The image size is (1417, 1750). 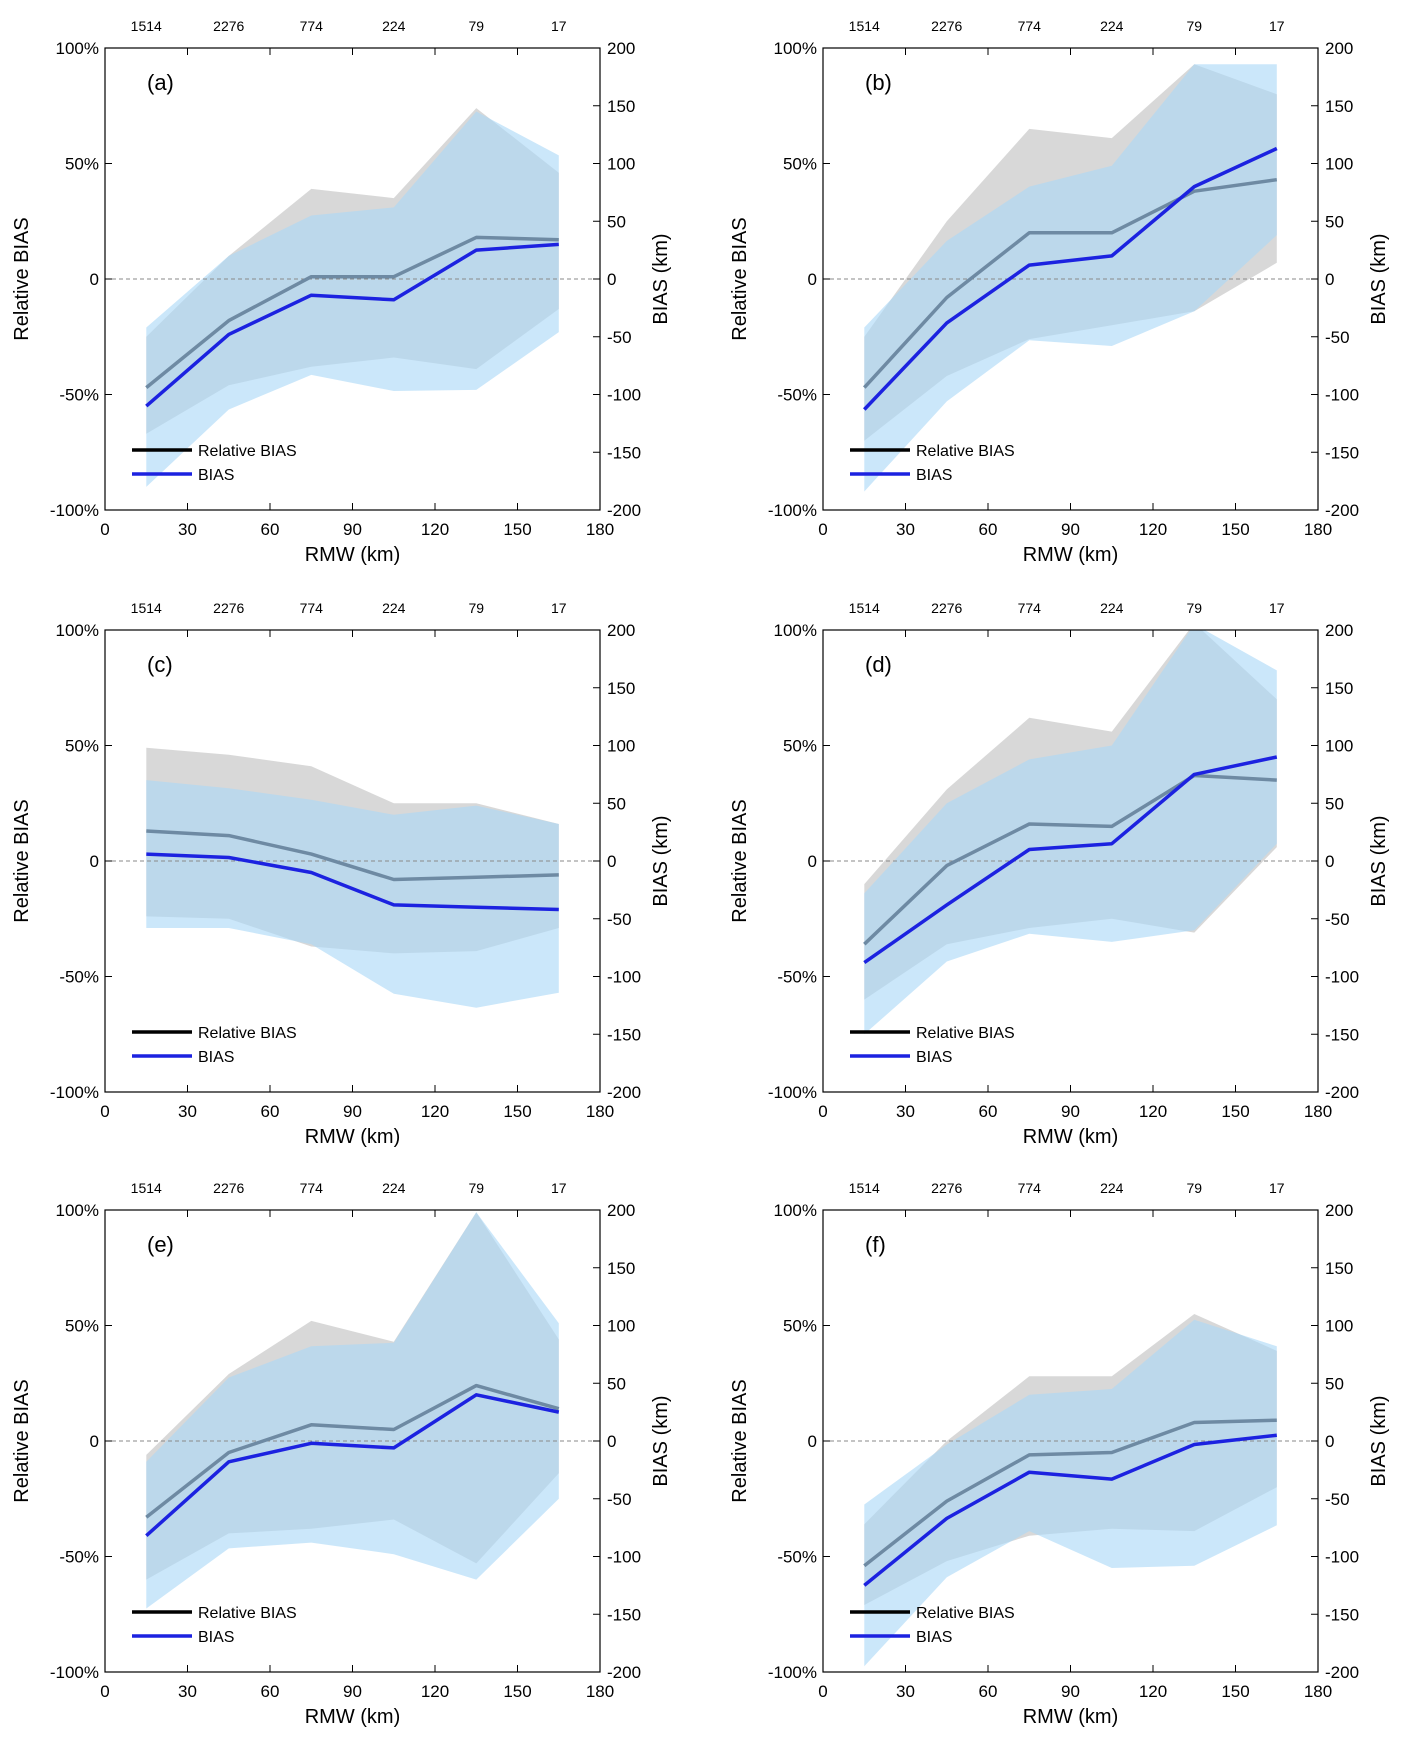 What do you see at coordinates (797, 977) in the screenshot?
I see `left-tick-label: -50%` at bounding box center [797, 977].